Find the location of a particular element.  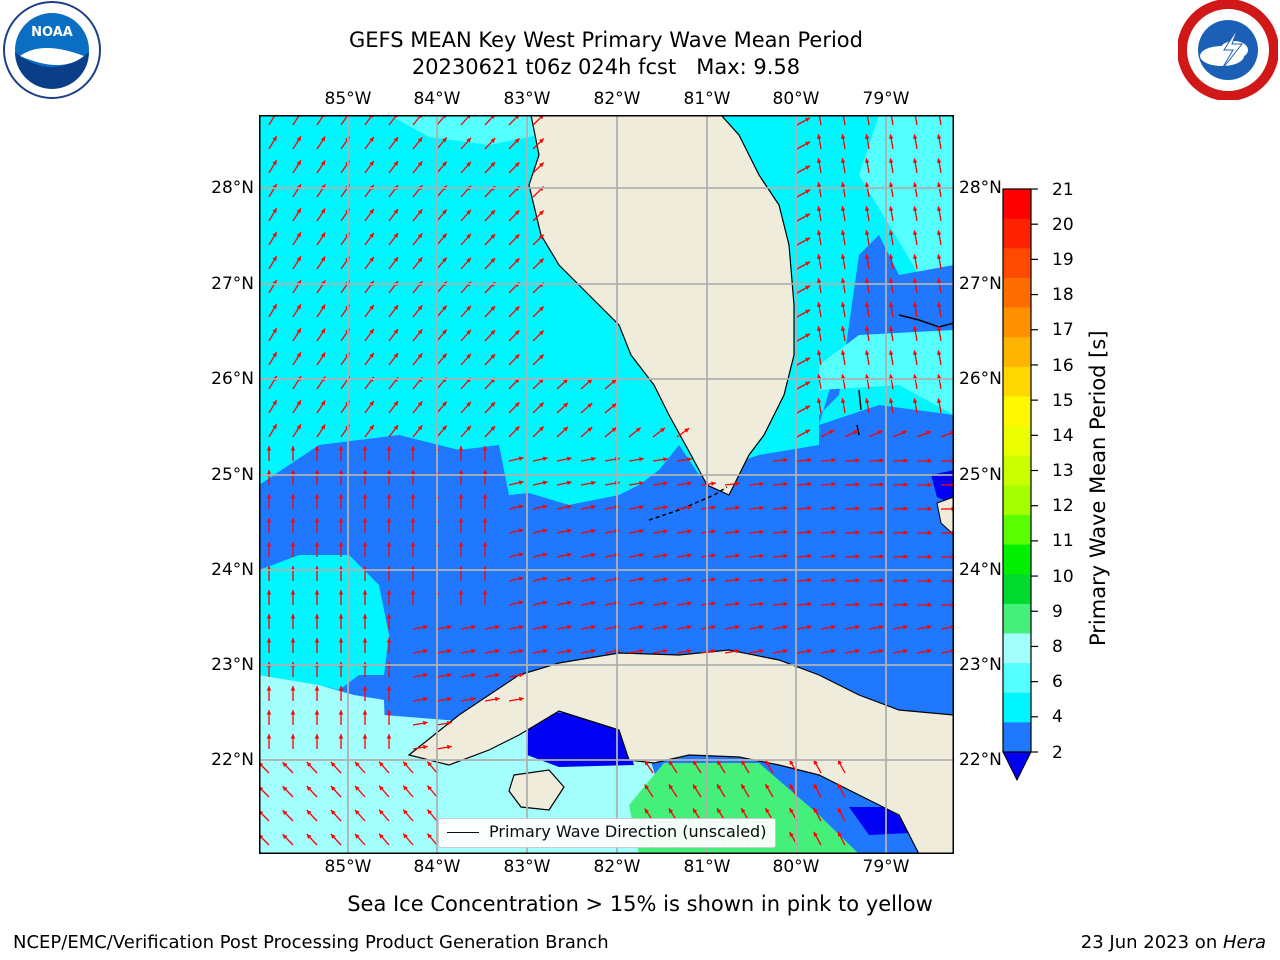

colorbar-tick-marks is located at coordinates (1034, 470).